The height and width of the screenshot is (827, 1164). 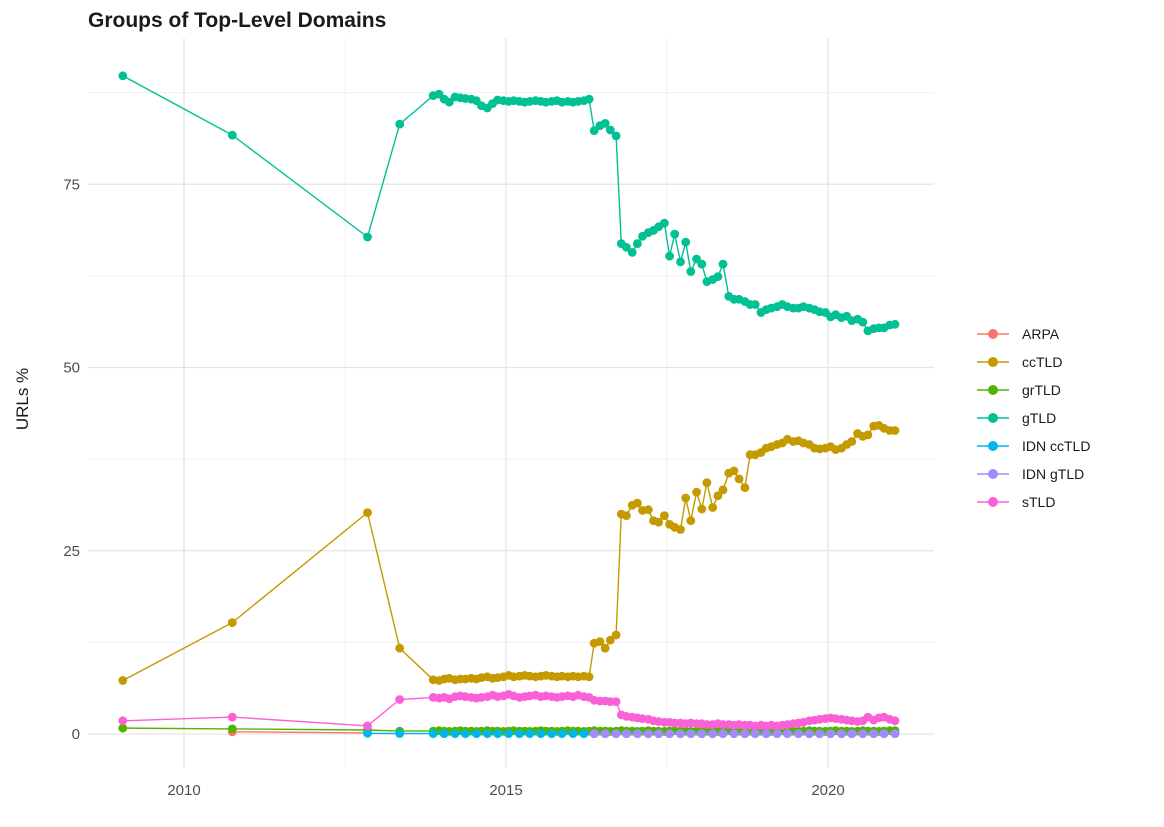 What do you see at coordinates (1033, 502) in the screenshot?
I see `legend-item-stld: sTLD` at bounding box center [1033, 502].